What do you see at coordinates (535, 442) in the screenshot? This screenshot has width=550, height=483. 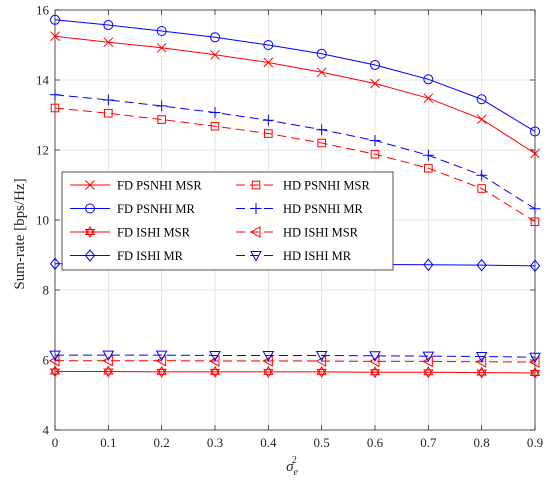 I see `x-tick-label: 0.9` at bounding box center [535, 442].